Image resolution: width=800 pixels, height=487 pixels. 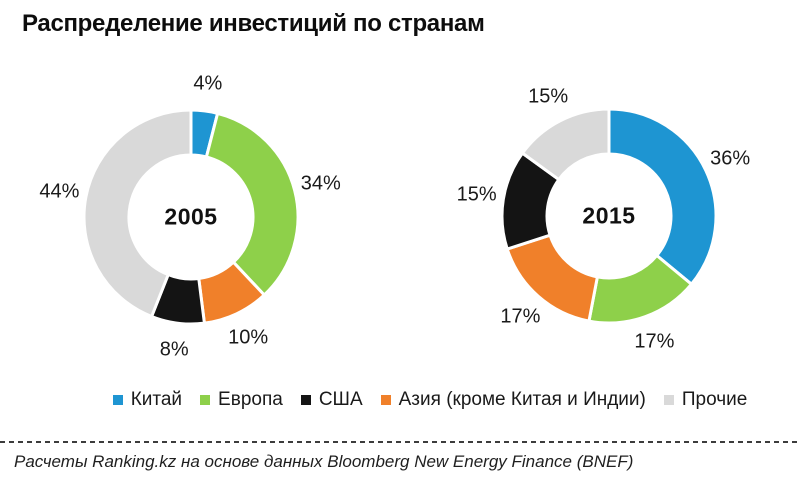 What do you see at coordinates (137, 213) in the screenshot?
I see `donut-2005-segment-others` at bounding box center [137, 213].